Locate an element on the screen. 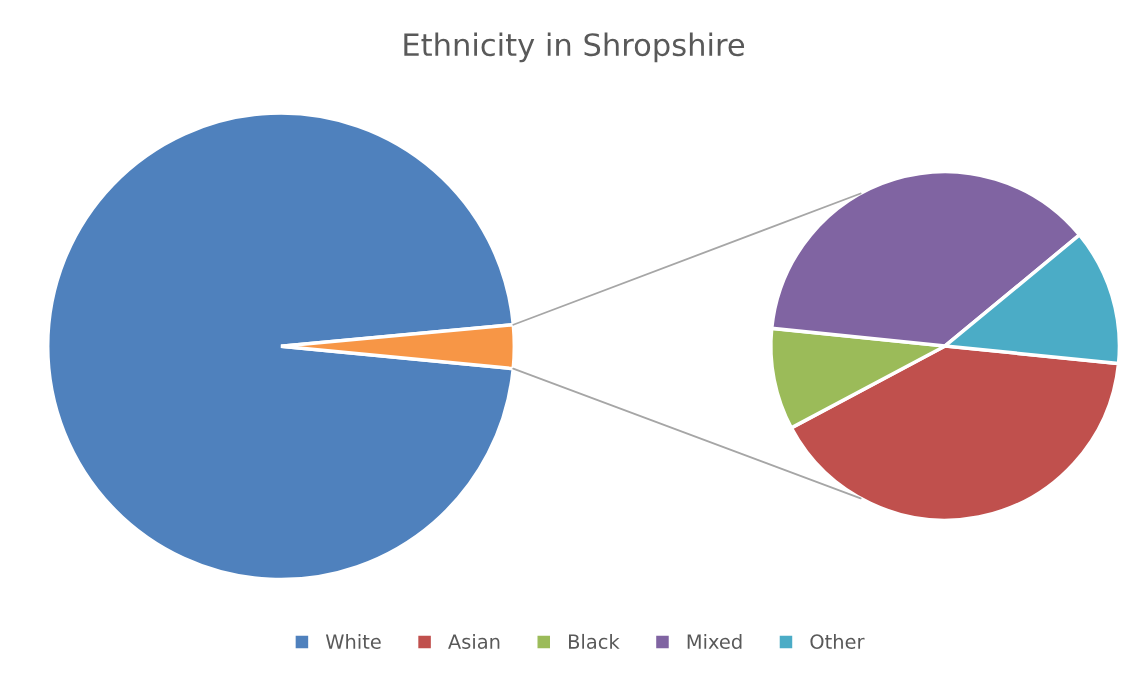 Image resolution: width=1147 pixels, height=677 pixels. legend-label: White is located at coordinates (353, 641).